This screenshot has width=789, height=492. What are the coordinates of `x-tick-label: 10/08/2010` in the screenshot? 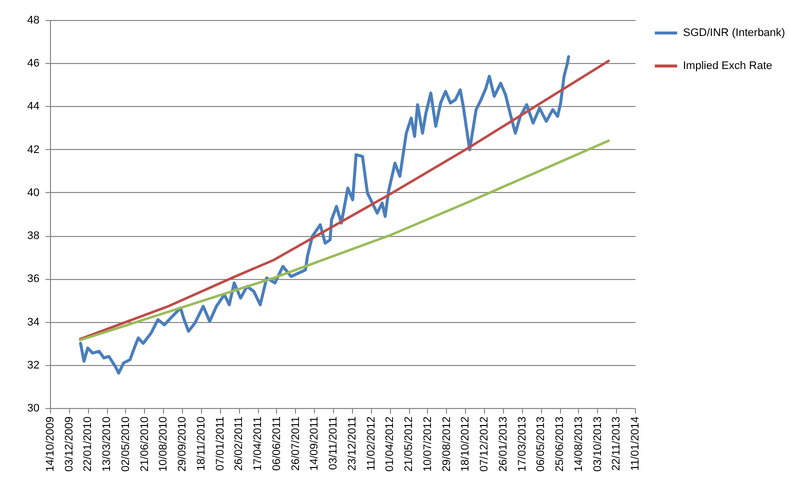 It's located at (164, 444).